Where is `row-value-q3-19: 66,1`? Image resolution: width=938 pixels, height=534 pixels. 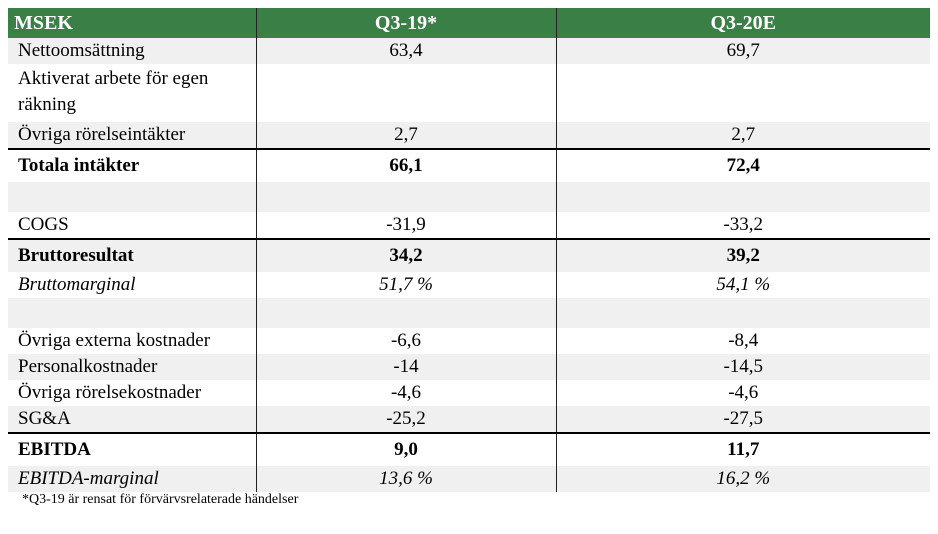 row-value-q3-19: 66,1 is located at coordinates (405, 165).